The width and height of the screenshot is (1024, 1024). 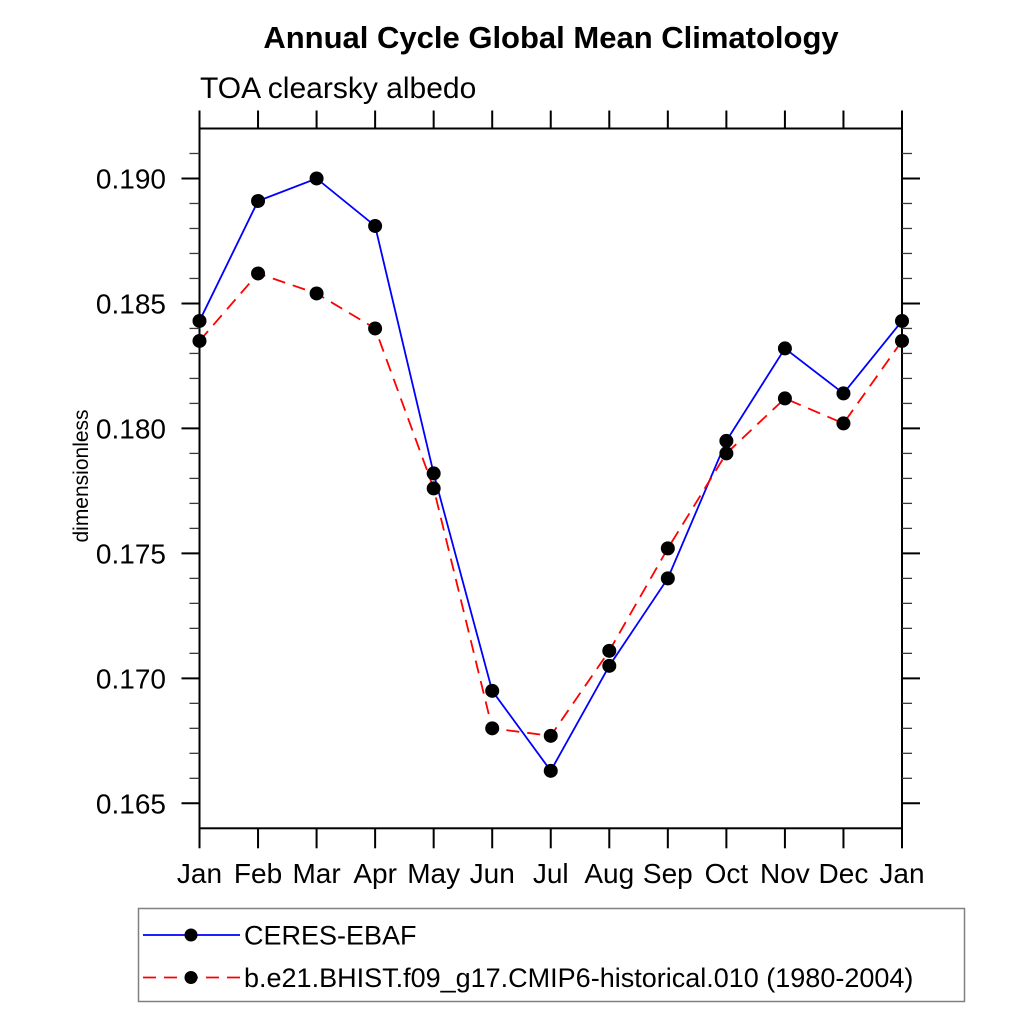 I want to click on y-tick-label: 0.175, so click(x=131, y=553).